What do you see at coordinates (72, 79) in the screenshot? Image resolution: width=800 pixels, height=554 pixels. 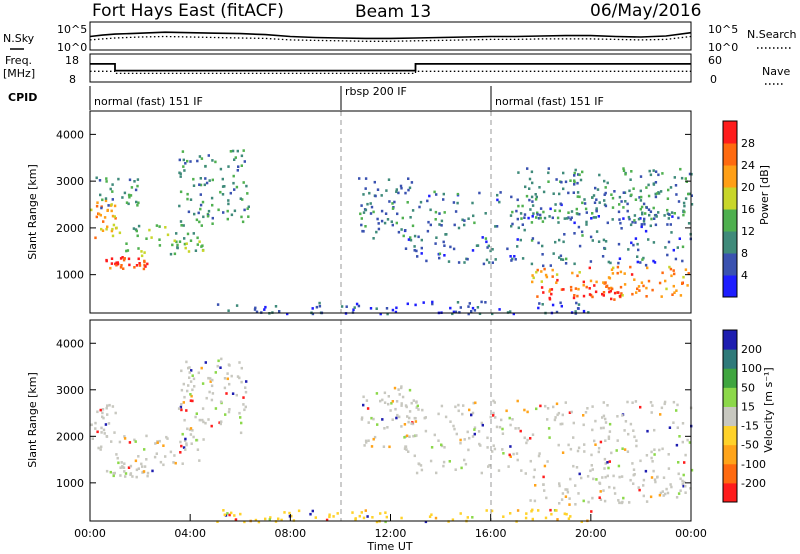 I see `freq-left-tick-bottom: 8` at bounding box center [72, 79].